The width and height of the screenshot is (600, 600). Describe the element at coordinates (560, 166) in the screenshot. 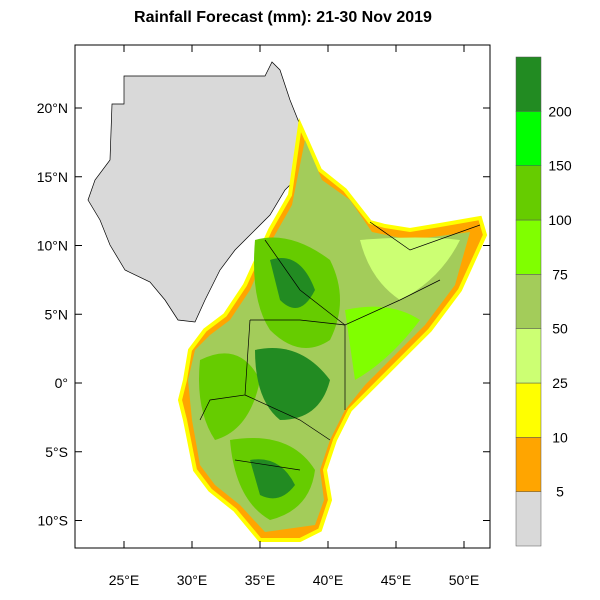

I see `colorbar-label: 150` at that location.